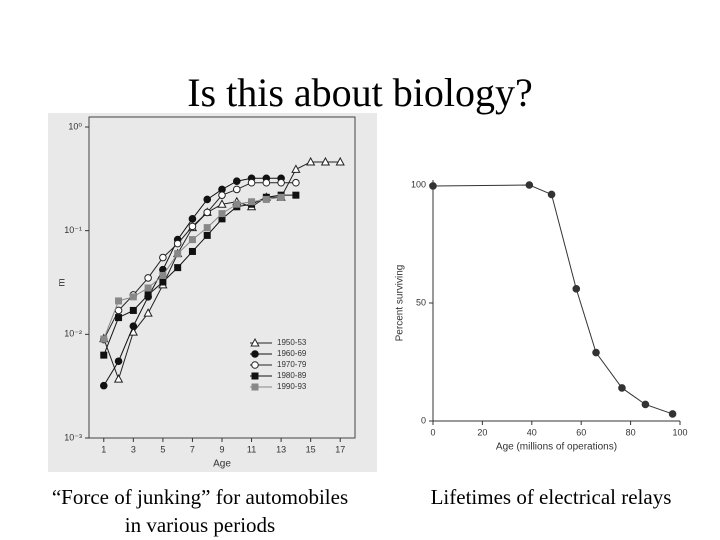  What do you see at coordinates (482, 432) in the screenshot?
I see `x-tick-label: 20` at bounding box center [482, 432].